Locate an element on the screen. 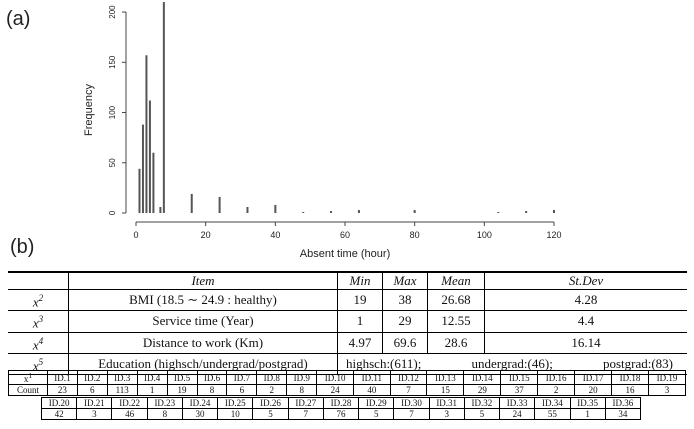 Image resolution: width=694 pixels, height=429 pixels. header-max: Max is located at coordinates (405, 280).